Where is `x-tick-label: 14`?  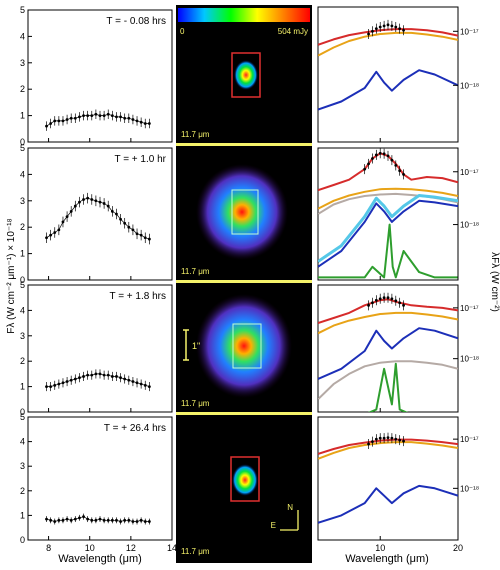
x-tick-label: 14 is located at coordinates (172, 548).